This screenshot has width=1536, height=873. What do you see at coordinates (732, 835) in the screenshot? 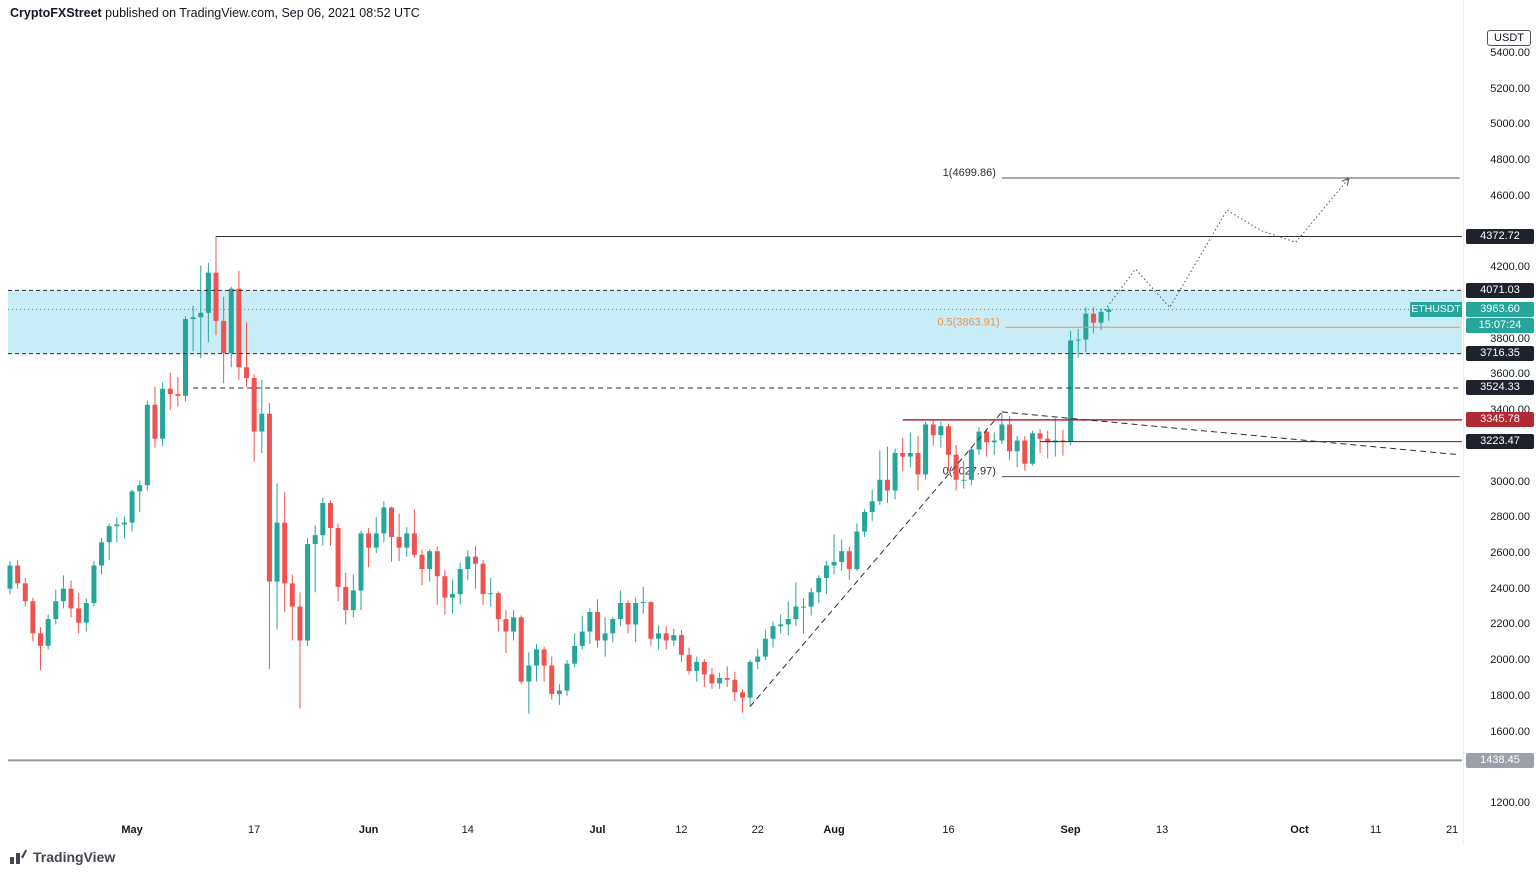
I see `time-axis: May 17 Jun 14 Jul 12 22 Aug 16 Sep 13 Oct 11 21` at bounding box center [732, 835].